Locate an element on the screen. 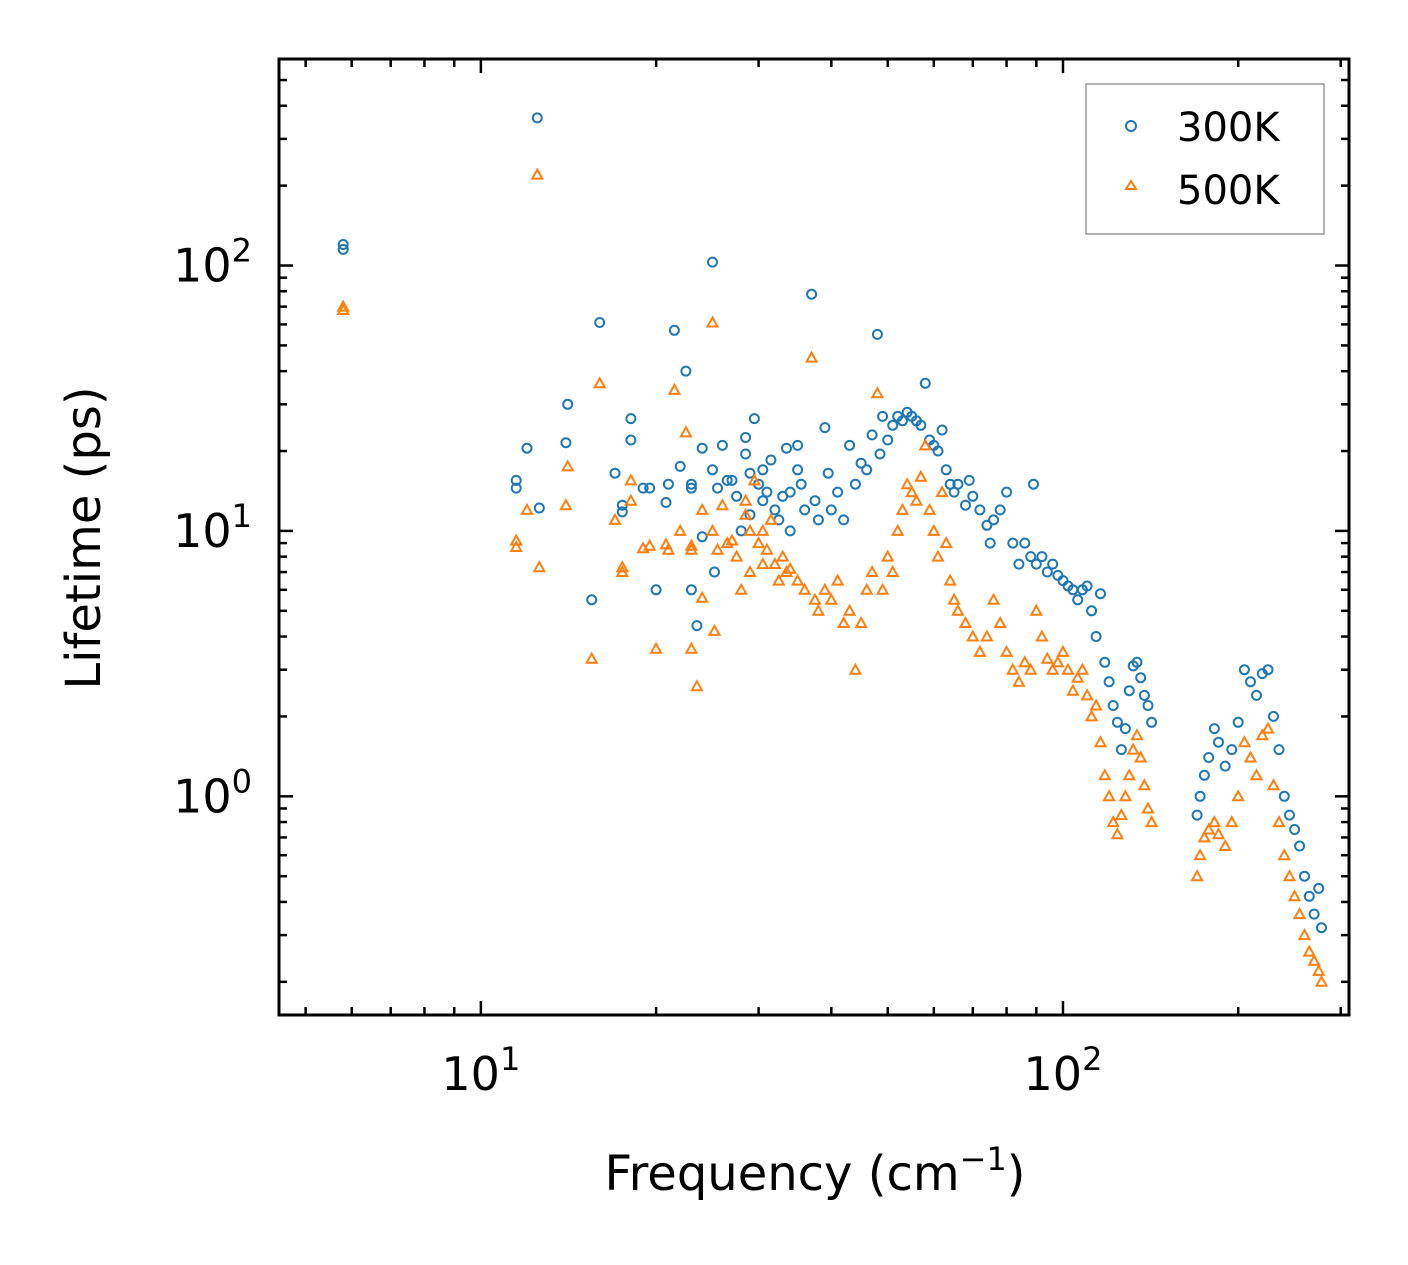 The image size is (1408, 1265). legend-marker-300k is located at coordinates (1131, 126).